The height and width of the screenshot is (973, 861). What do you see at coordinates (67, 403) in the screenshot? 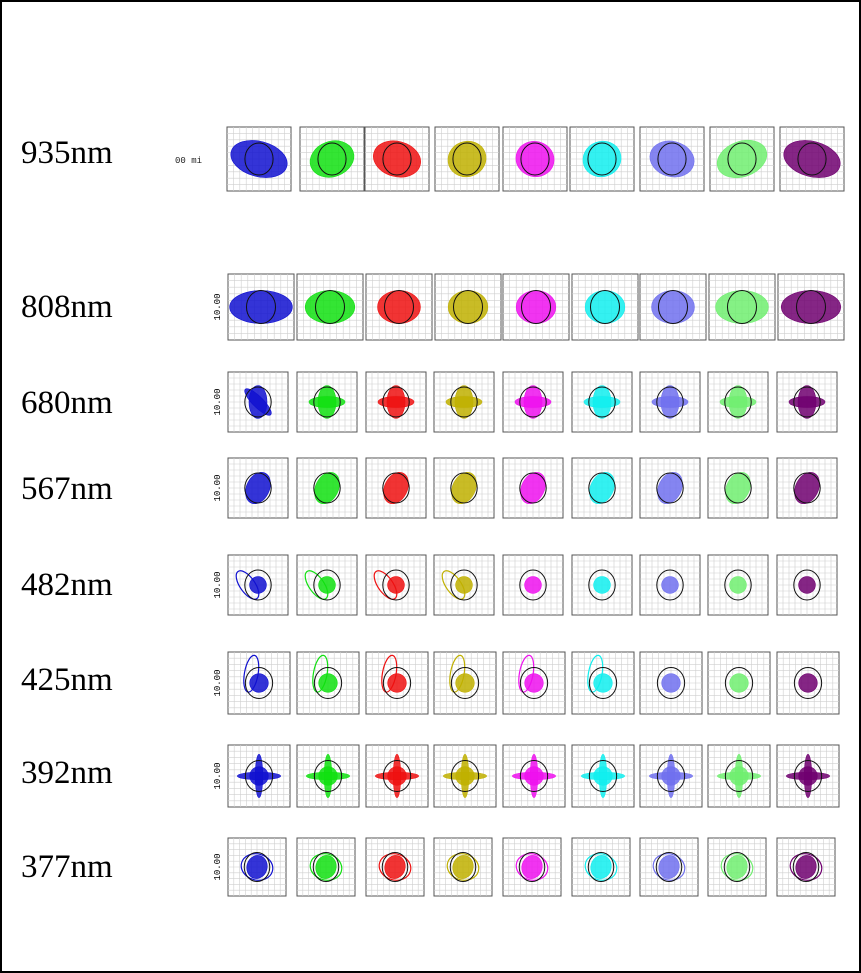
I see `wavelength-label-680: 680nm` at bounding box center [67, 403].